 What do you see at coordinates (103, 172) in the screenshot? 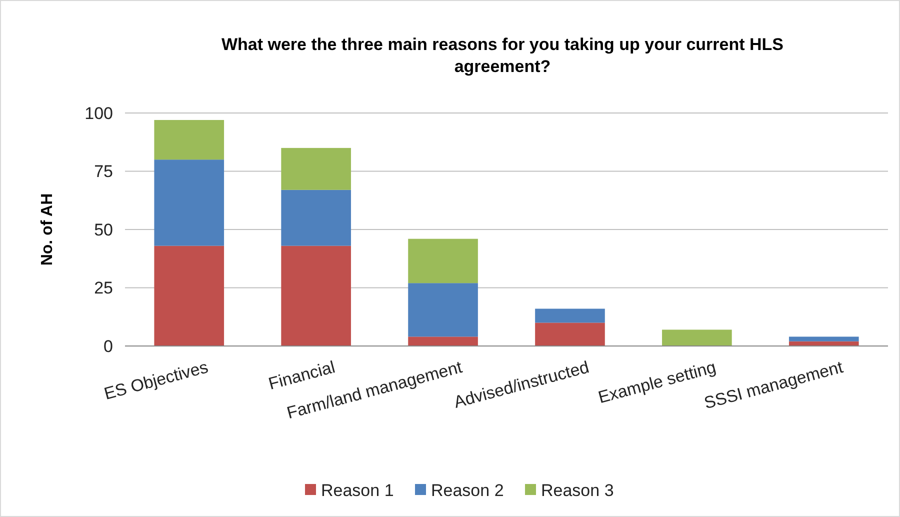
I see `y-tick-label: 75` at bounding box center [103, 172].